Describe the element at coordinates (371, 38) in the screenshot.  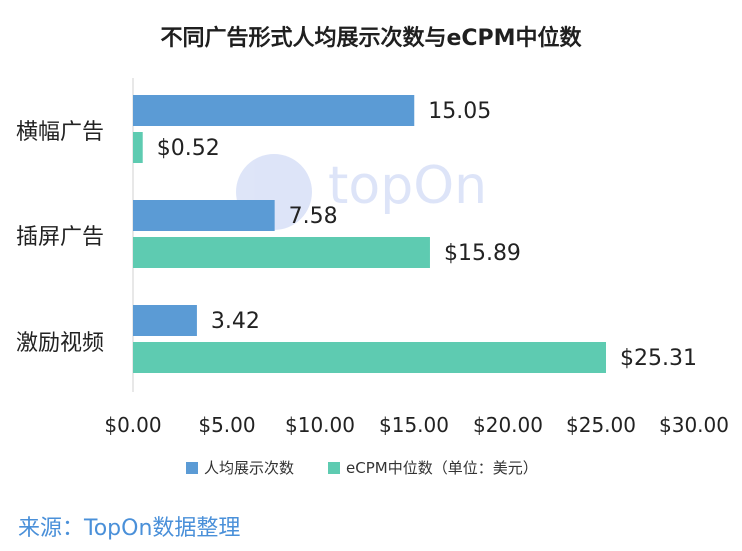
I see `chart-title: 不同广告形式人均展示次数与eCPM中位数` at that location.